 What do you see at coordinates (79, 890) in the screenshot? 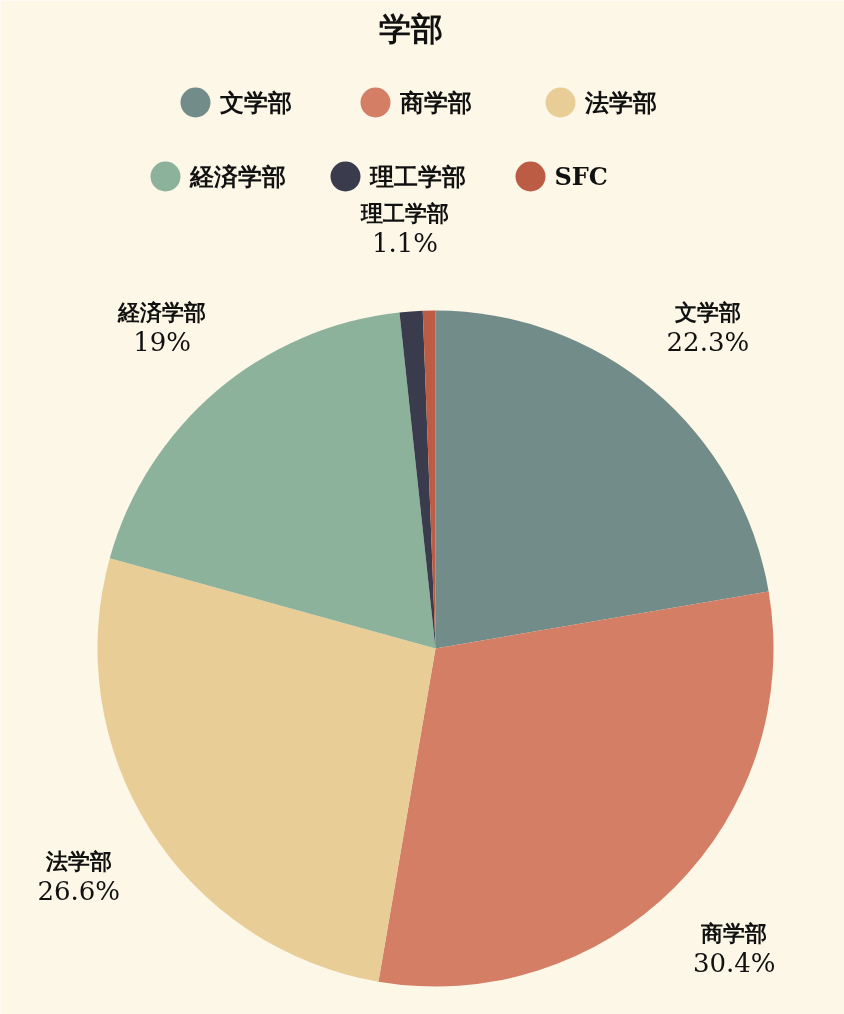
I see `data-label: 26.6%` at bounding box center [79, 890].